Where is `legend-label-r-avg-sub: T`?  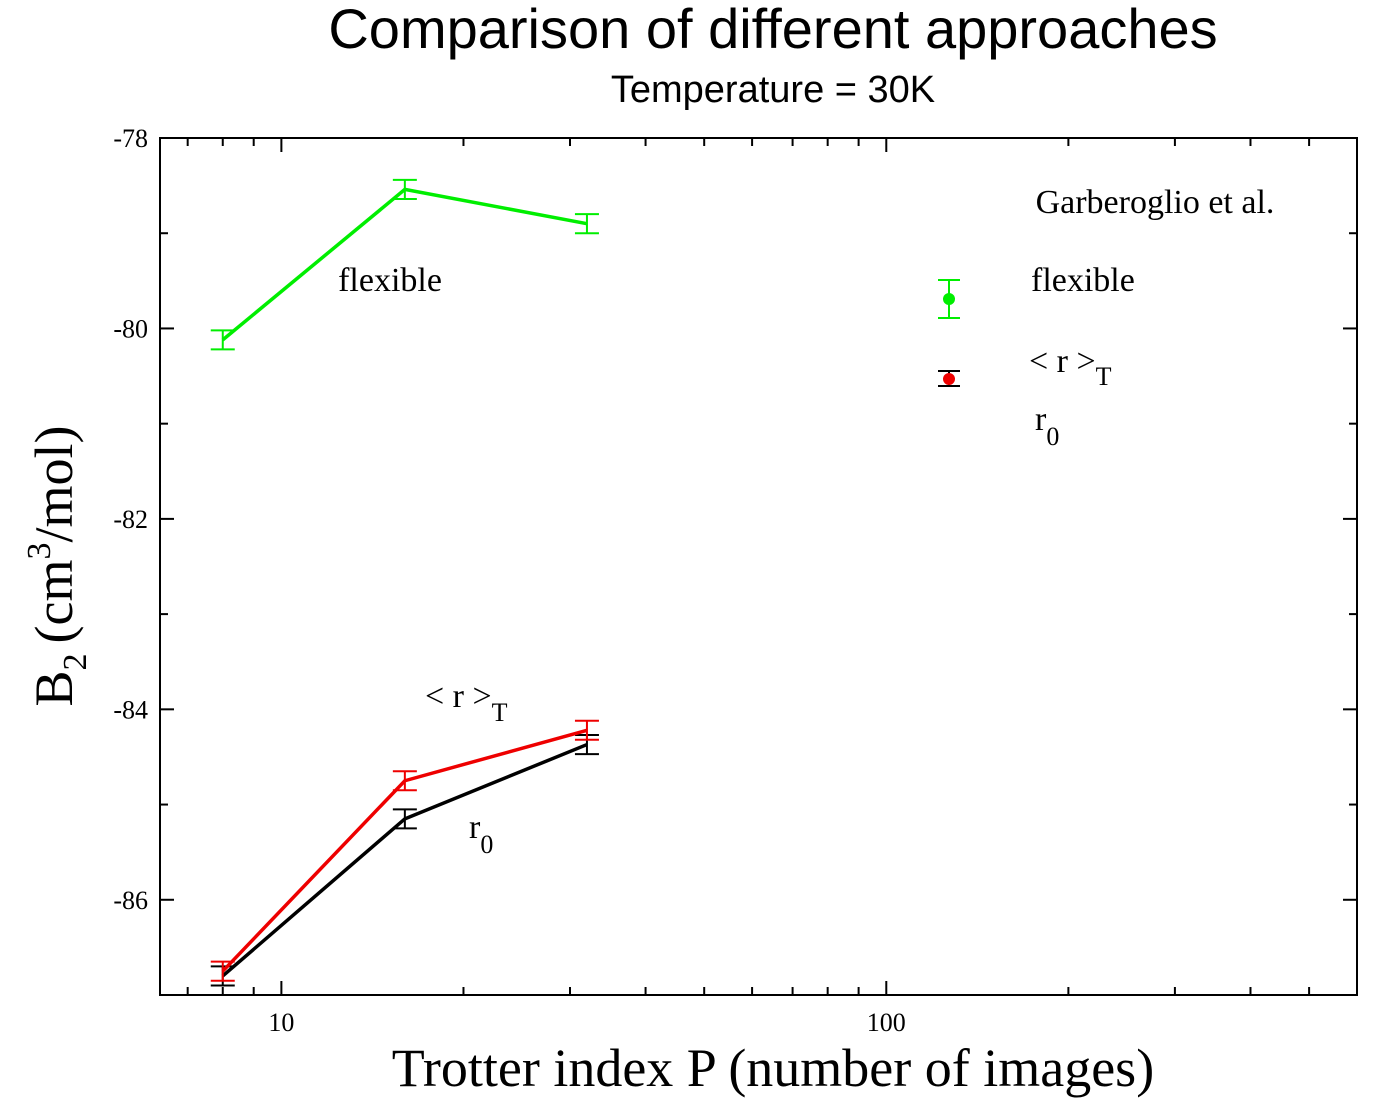 legend-label-r-avg-sub: T is located at coordinates (1104, 376).